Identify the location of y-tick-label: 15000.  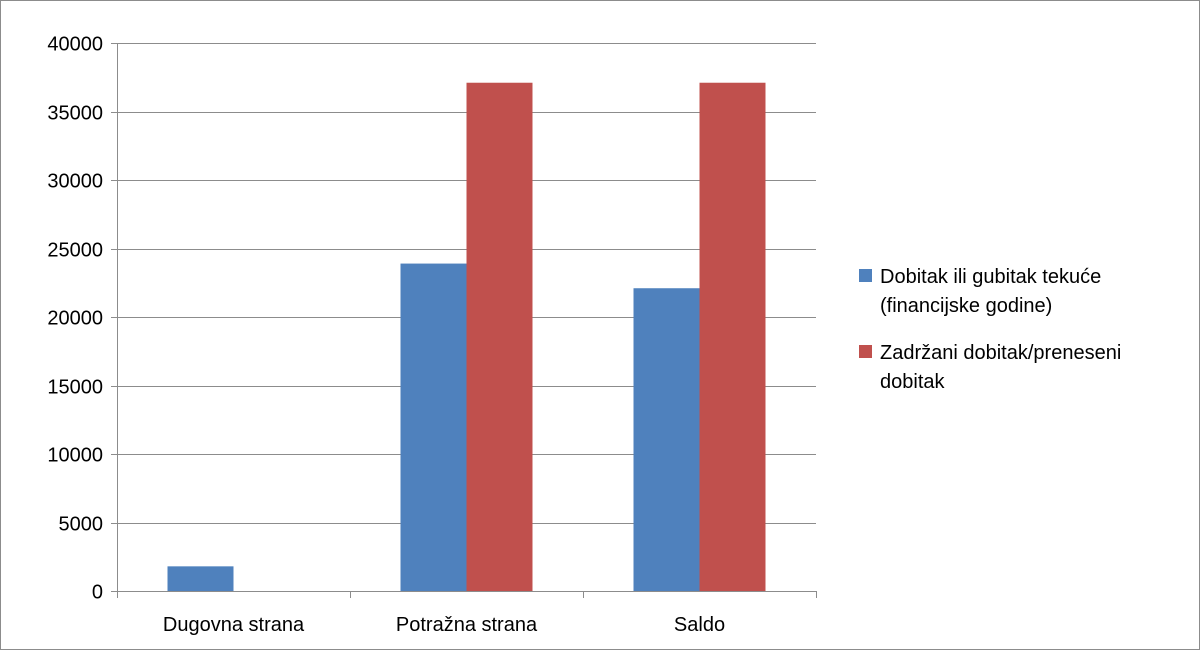
(75, 388).